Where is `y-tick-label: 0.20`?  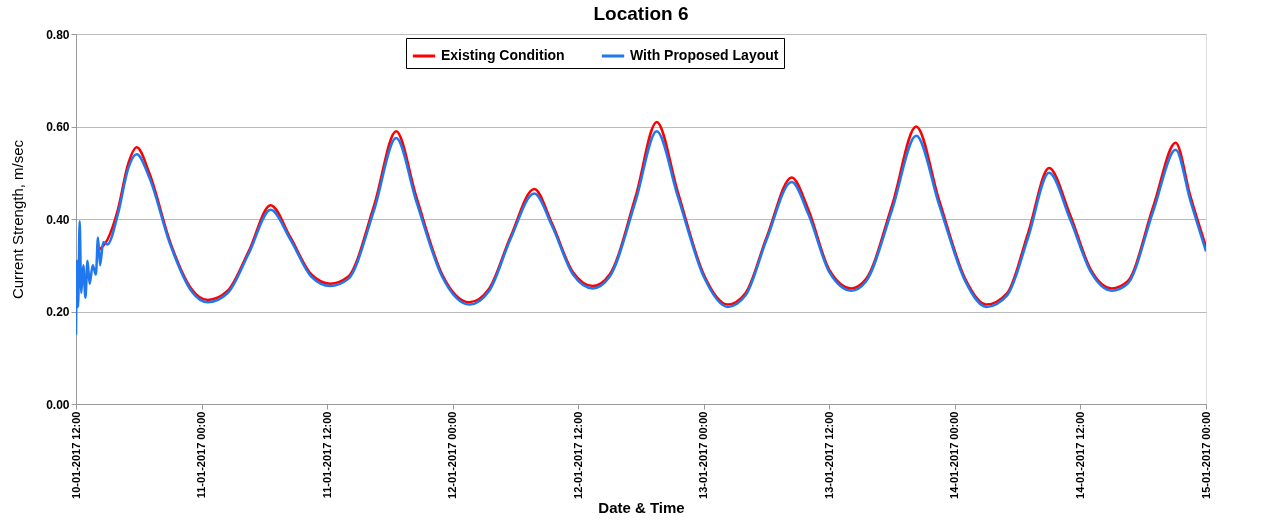 y-tick-label: 0.20 is located at coordinates (58, 312).